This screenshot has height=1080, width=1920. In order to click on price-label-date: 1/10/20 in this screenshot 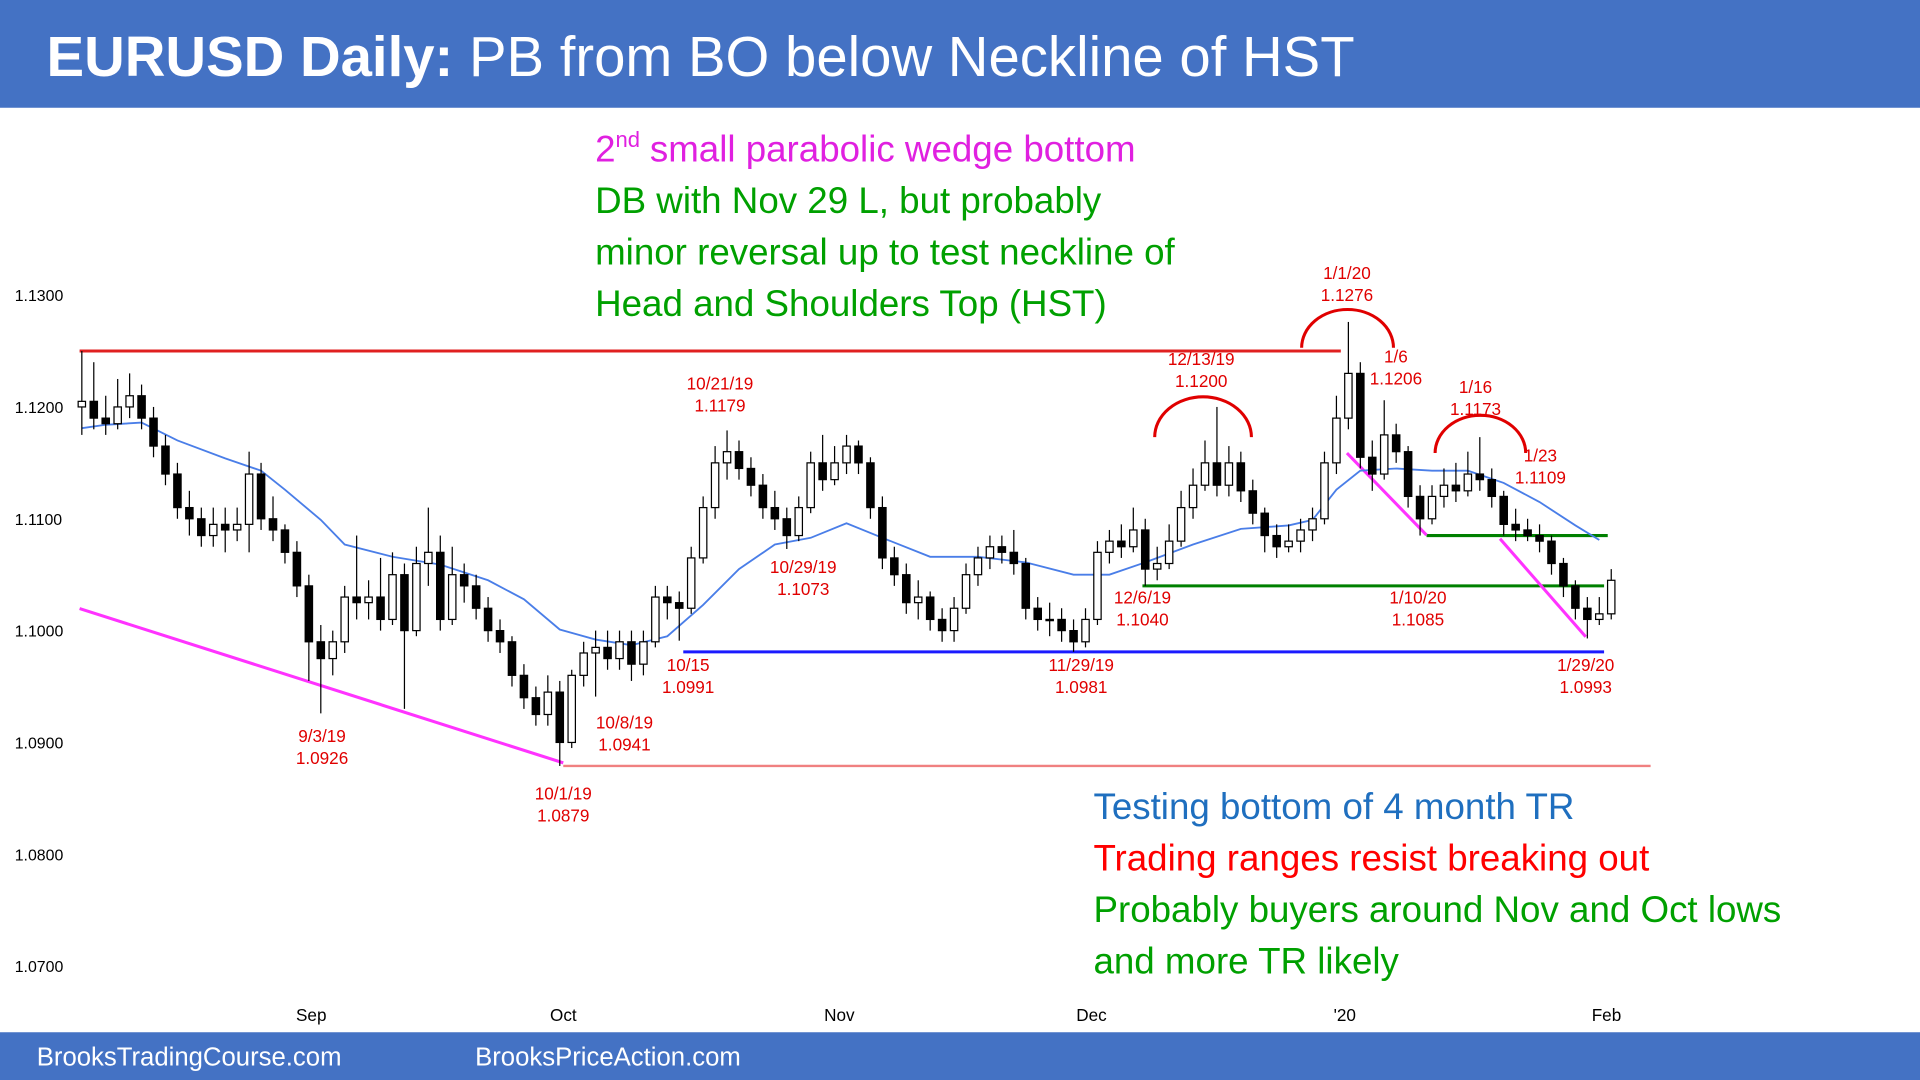, I will do `click(1417, 598)`.